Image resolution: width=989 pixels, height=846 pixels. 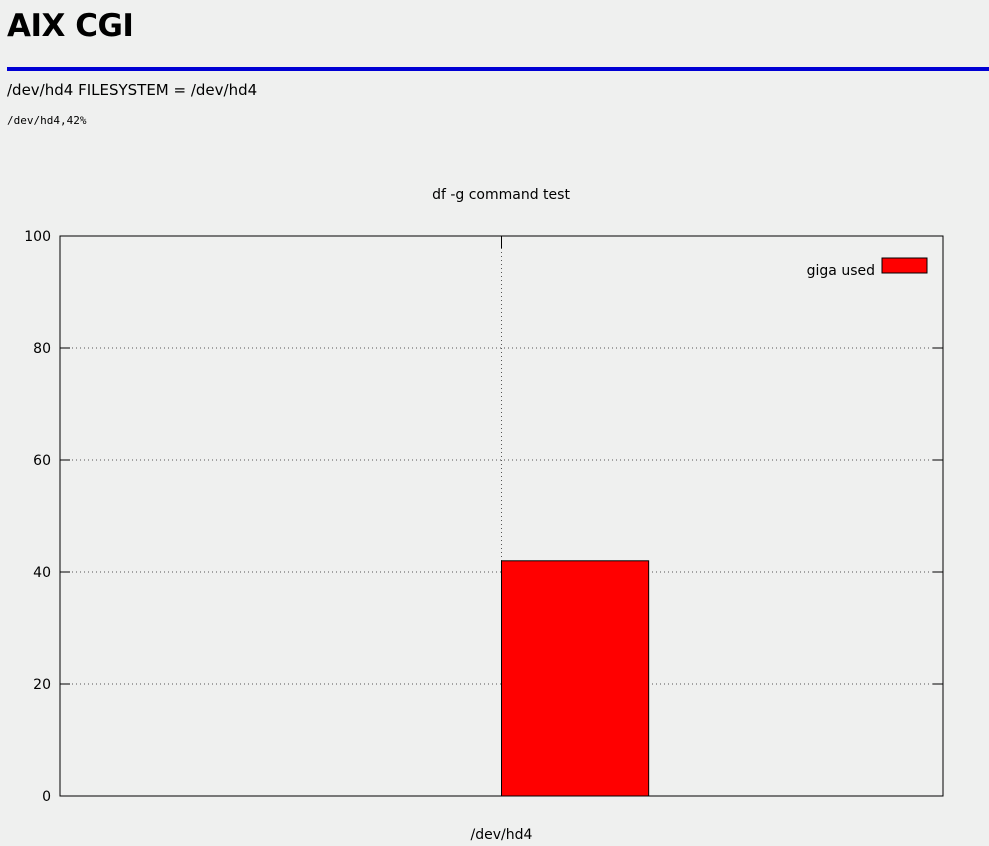 What do you see at coordinates (501, 195) in the screenshot?
I see `chart-title: df -g command test` at bounding box center [501, 195].